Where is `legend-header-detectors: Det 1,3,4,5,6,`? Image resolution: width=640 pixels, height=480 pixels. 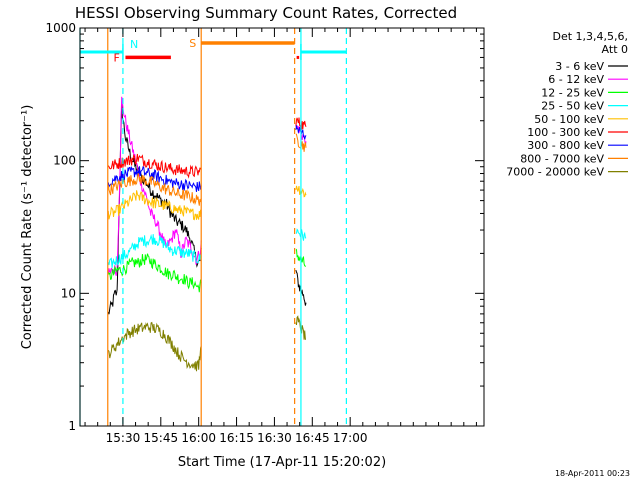
legend-header-detectors: Det 1,3,4,5,6, is located at coordinates (590, 36).